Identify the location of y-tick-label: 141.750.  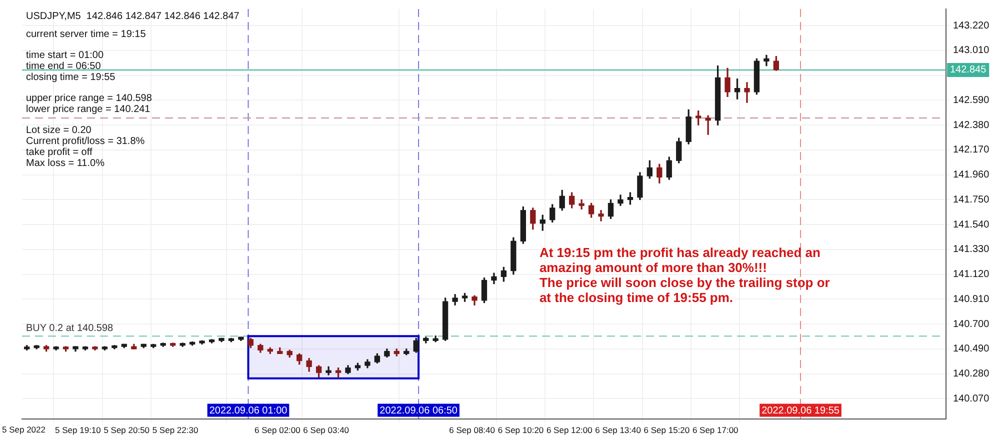
(971, 200).